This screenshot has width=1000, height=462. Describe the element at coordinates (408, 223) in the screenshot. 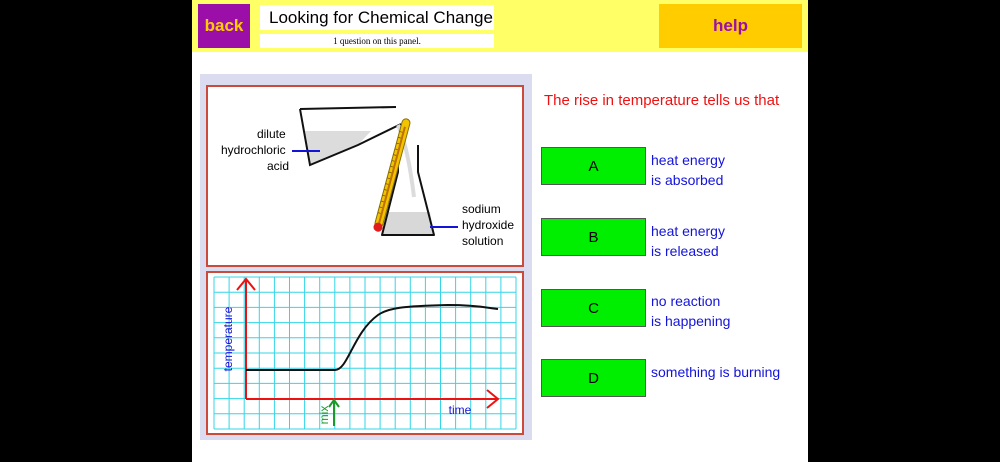

I see `base-liquid` at that location.